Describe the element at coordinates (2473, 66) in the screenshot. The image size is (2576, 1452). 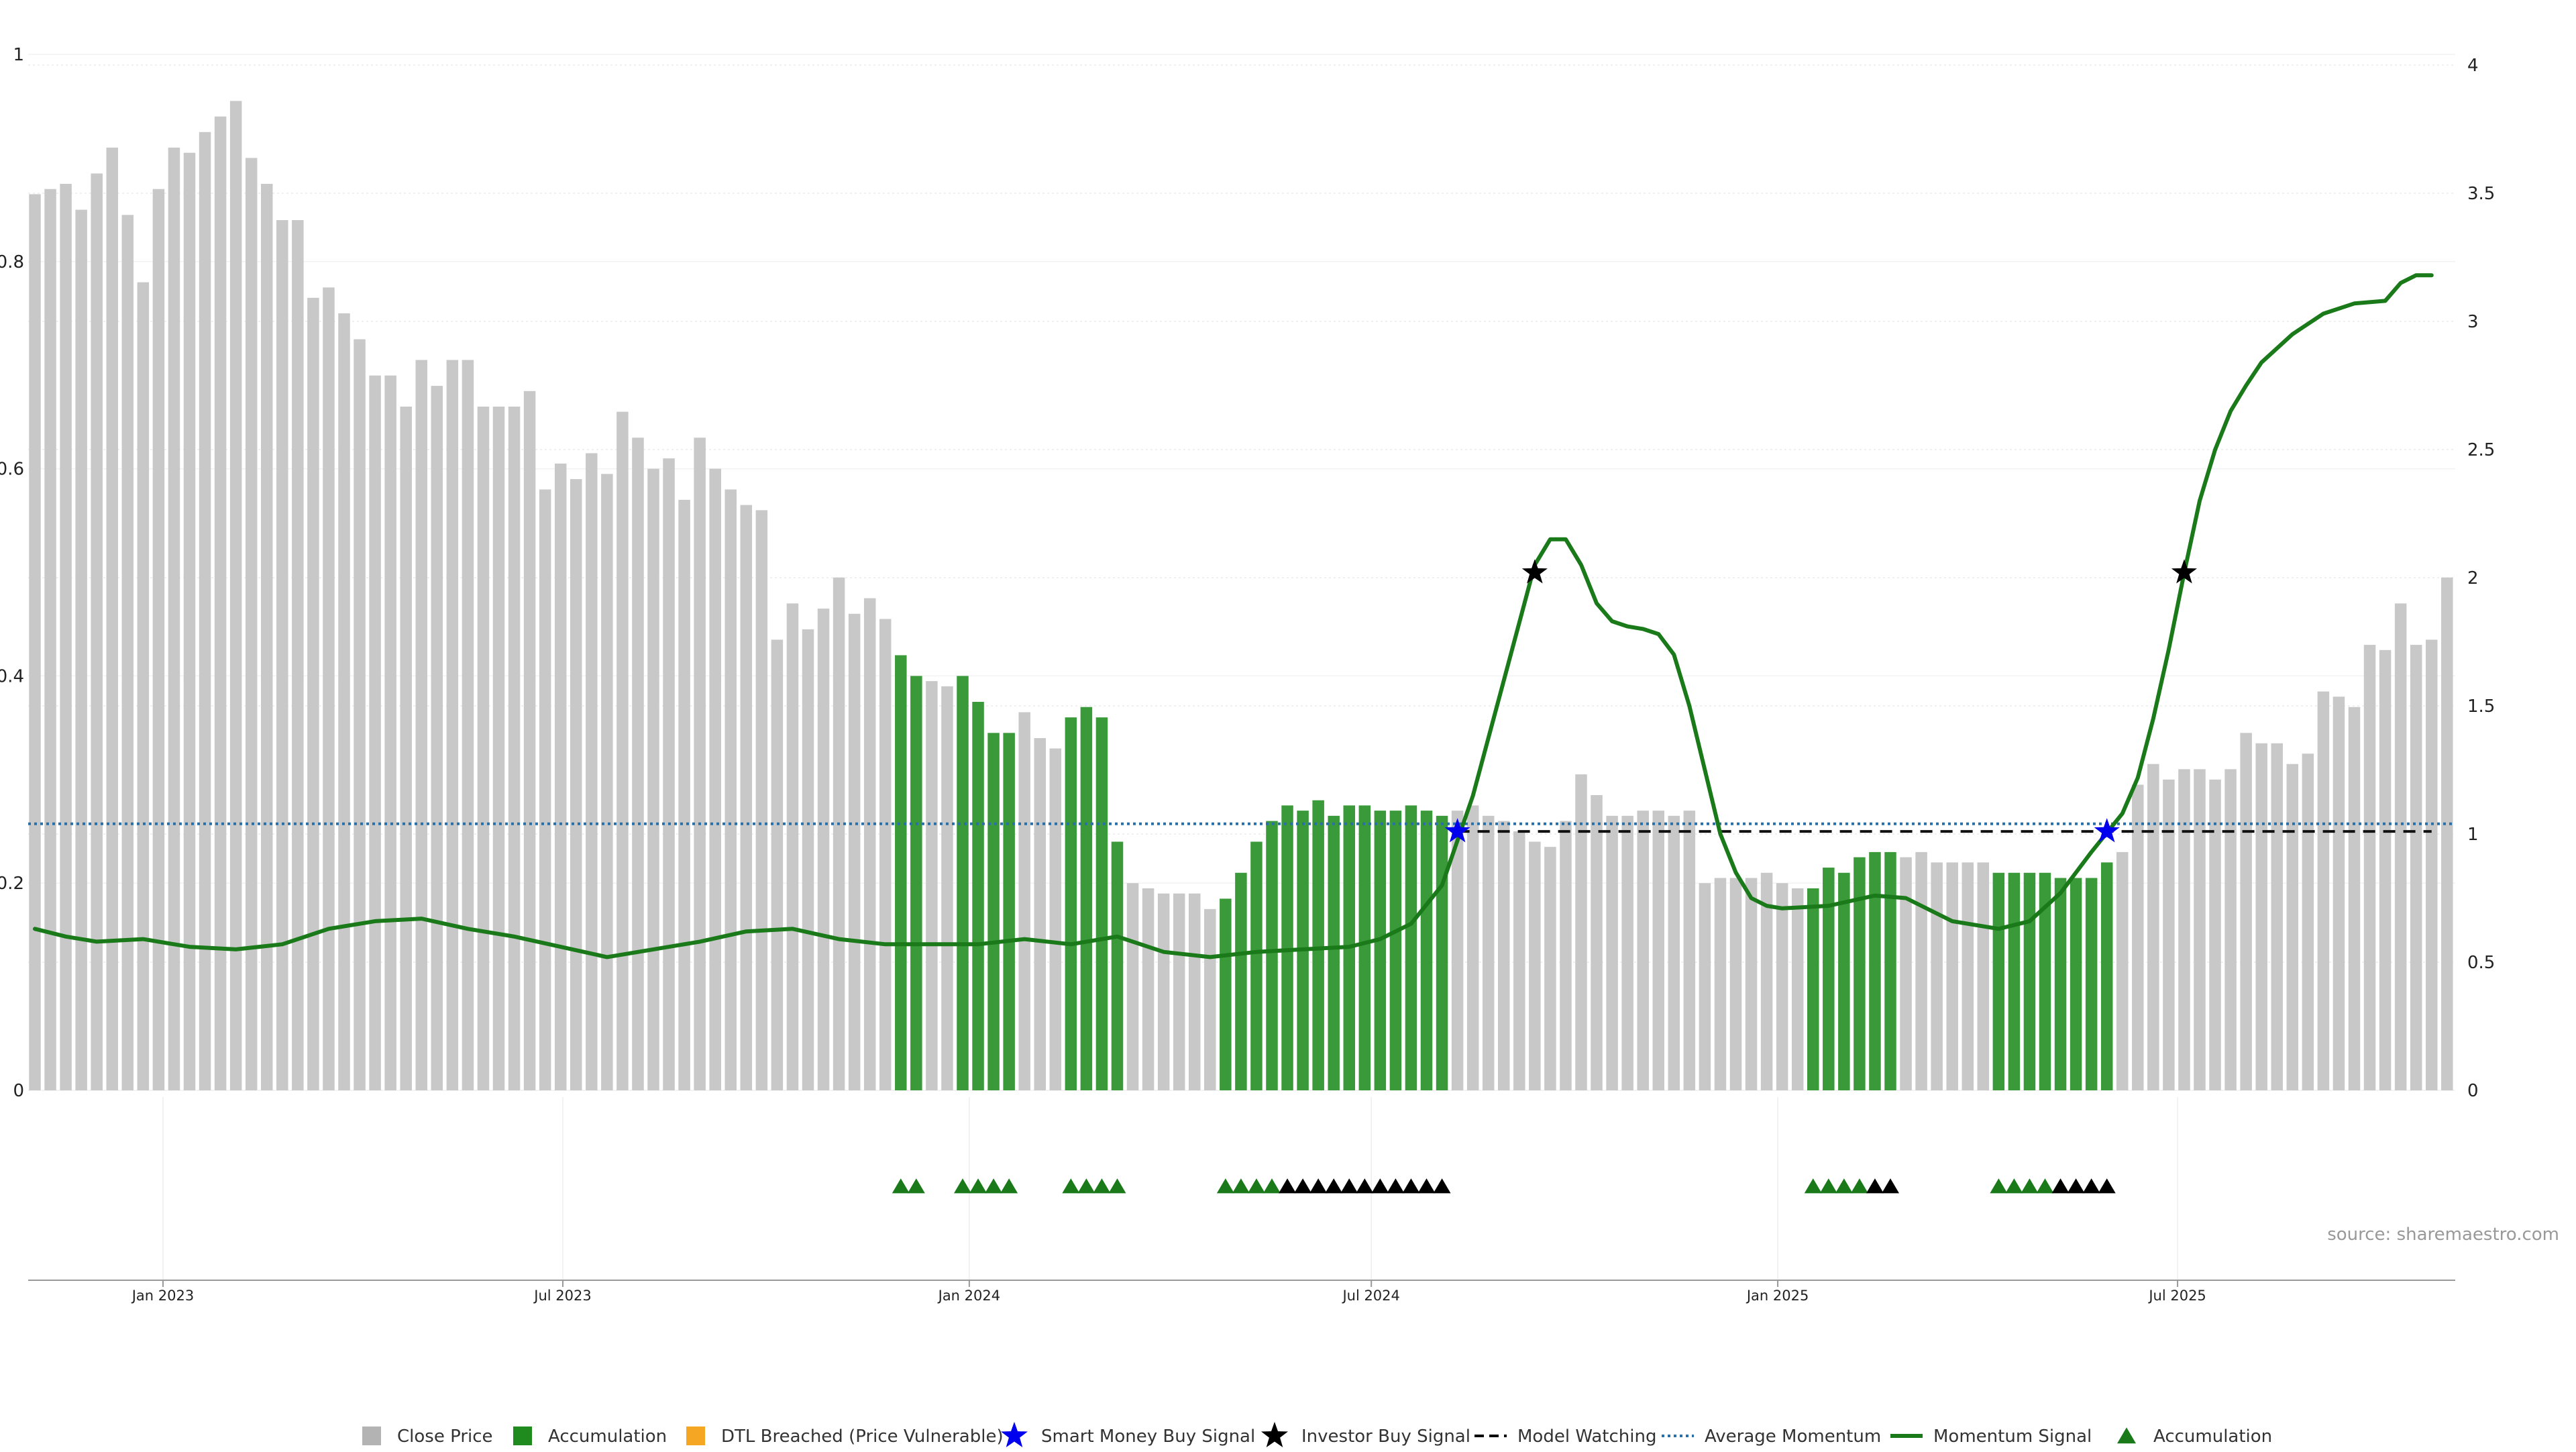
I see `y-right-tick-8: 4` at that location.